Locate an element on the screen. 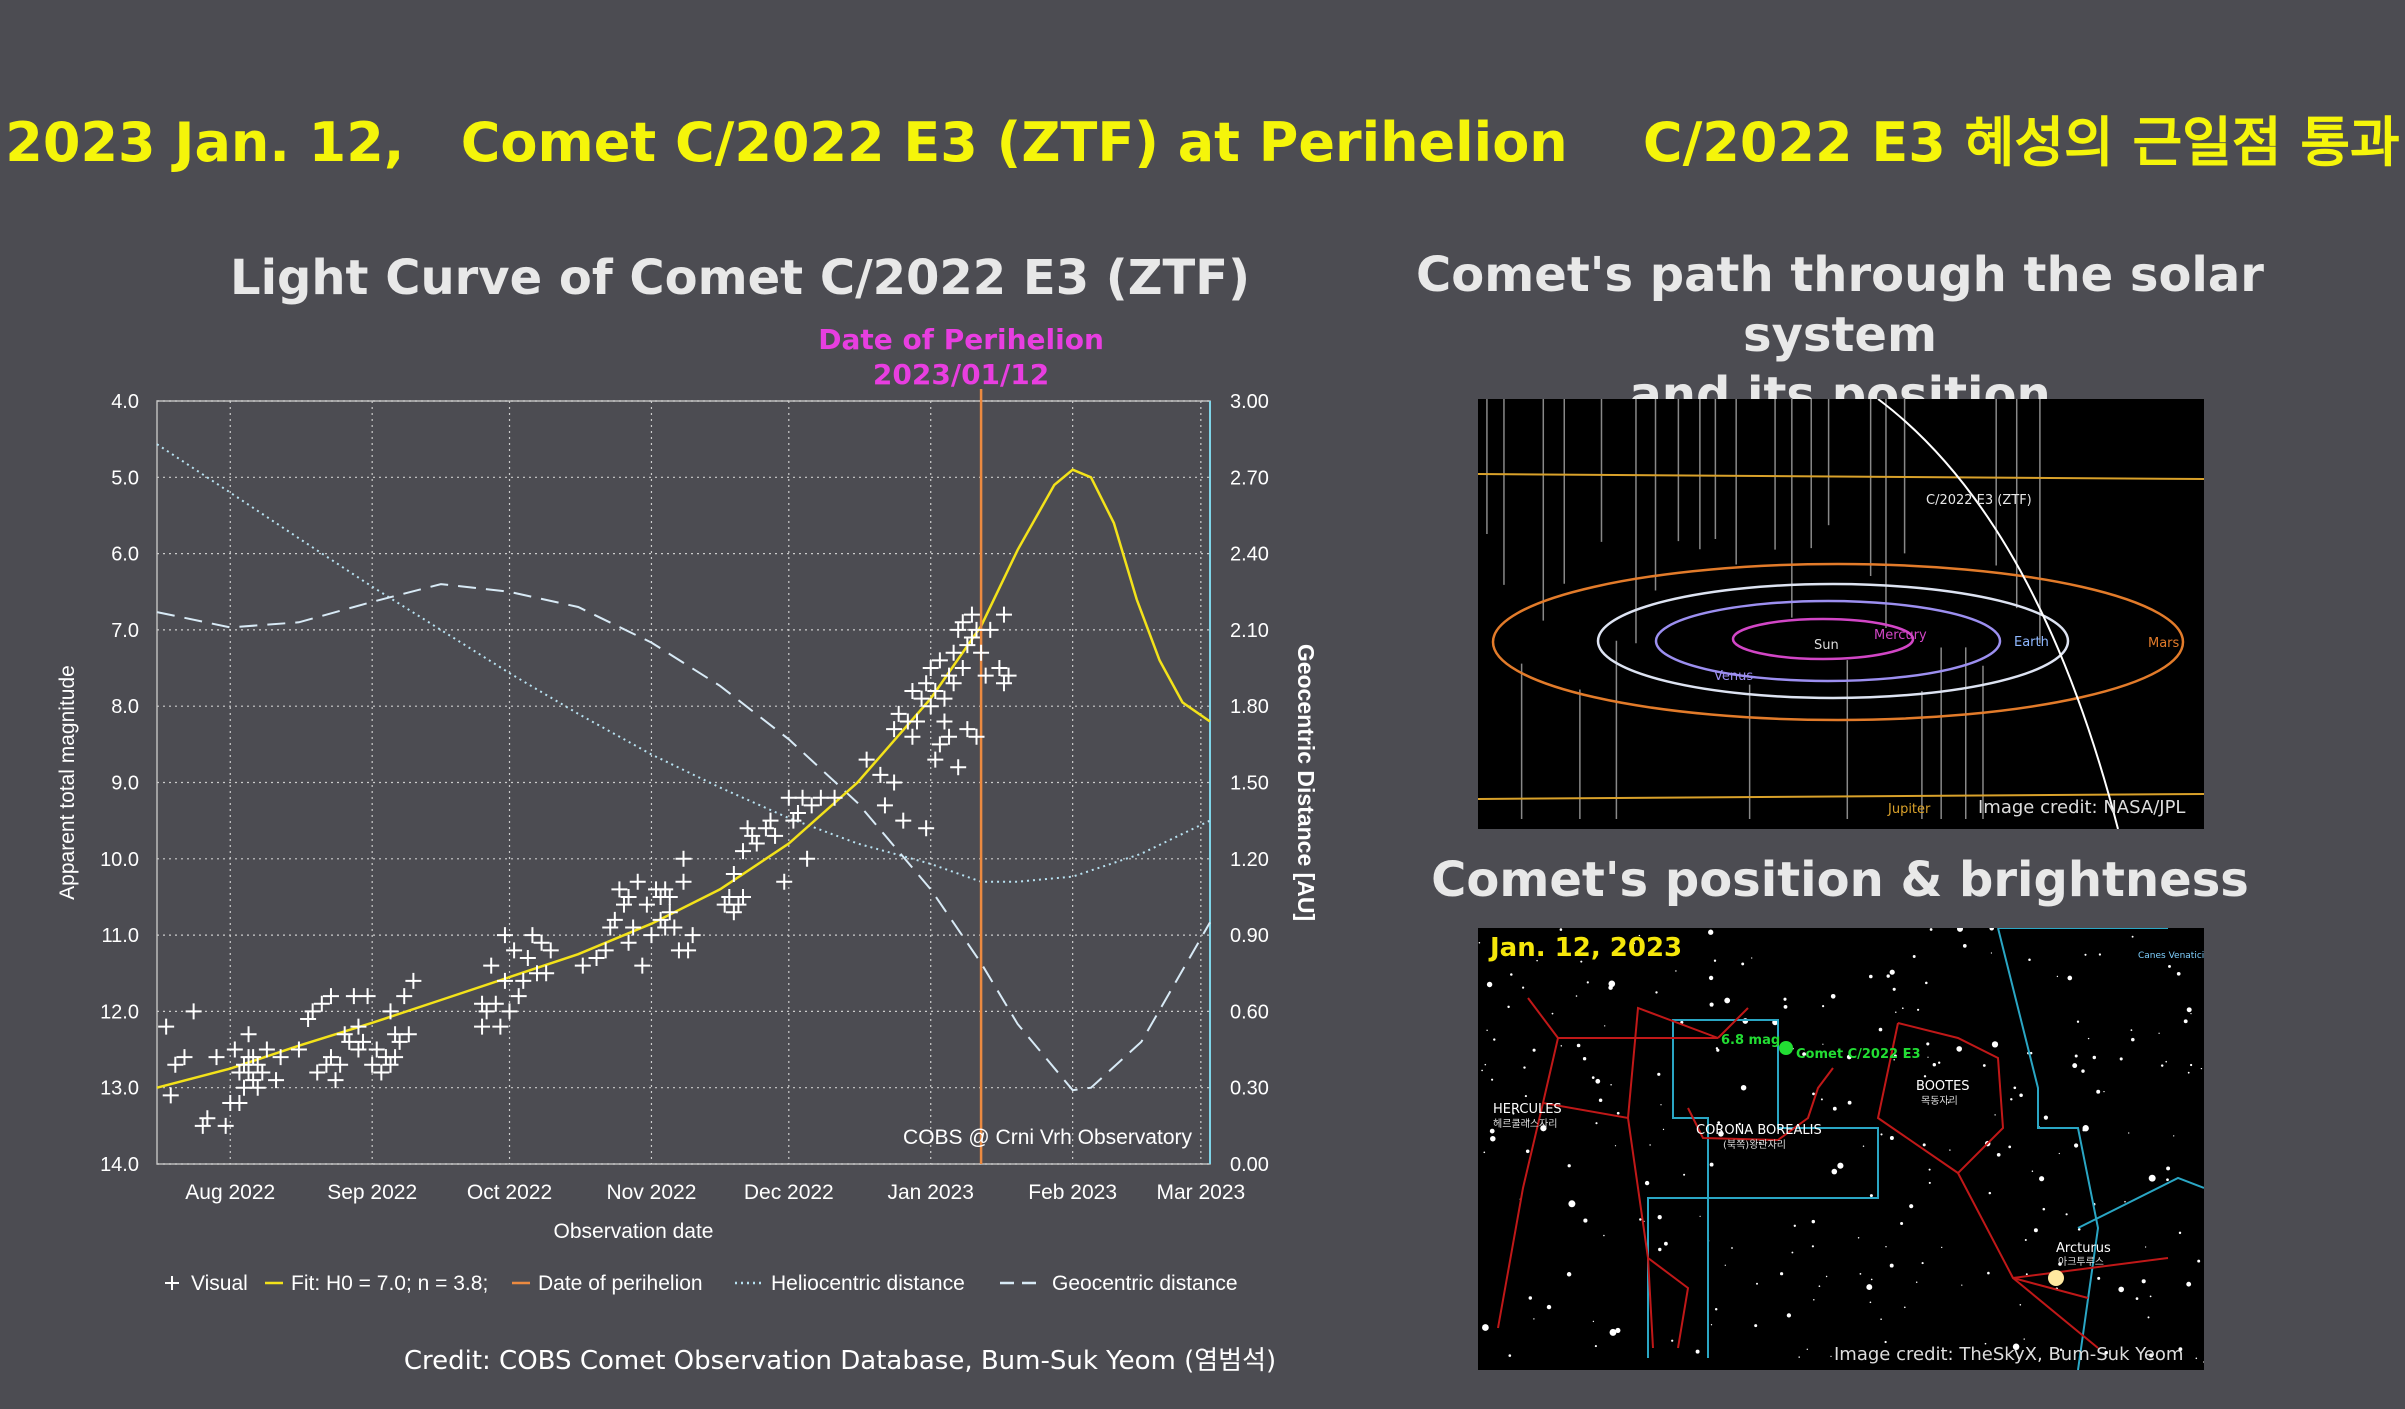 The width and height of the screenshot is (2405, 1409). hercules-label: HERCULES is located at coordinates (1527, 1109).